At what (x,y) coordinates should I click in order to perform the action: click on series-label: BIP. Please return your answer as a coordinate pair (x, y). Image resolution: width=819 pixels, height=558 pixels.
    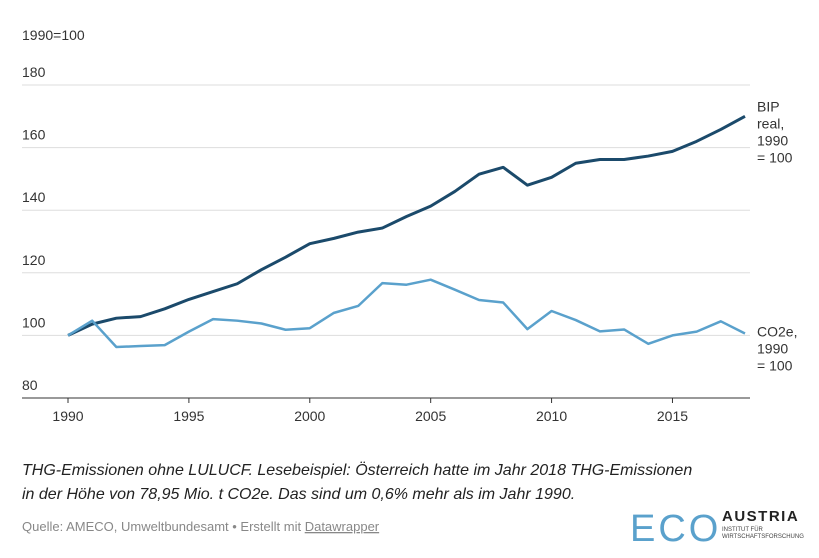
    Looking at the image, I should click on (768, 106).